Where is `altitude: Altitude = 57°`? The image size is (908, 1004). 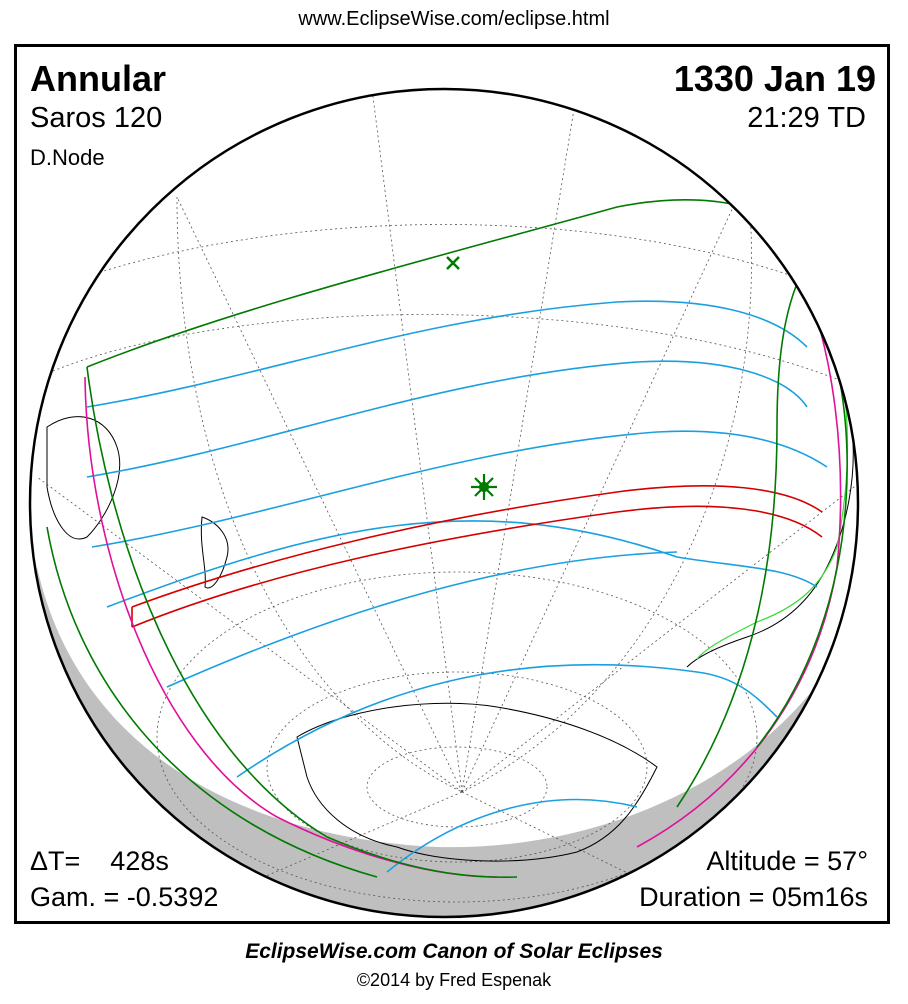 altitude: Altitude = 57° is located at coordinates (787, 861).